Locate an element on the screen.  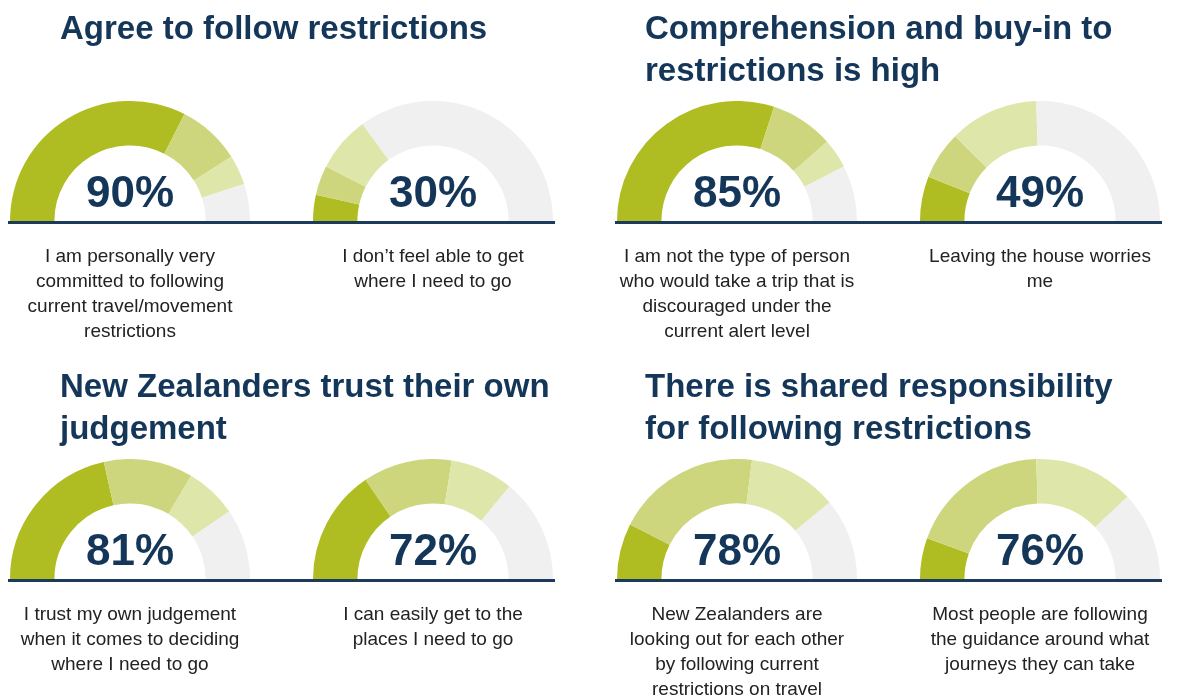
chart-title: There is shared responsibility for following restrictions is located at coordinates (879, 407).